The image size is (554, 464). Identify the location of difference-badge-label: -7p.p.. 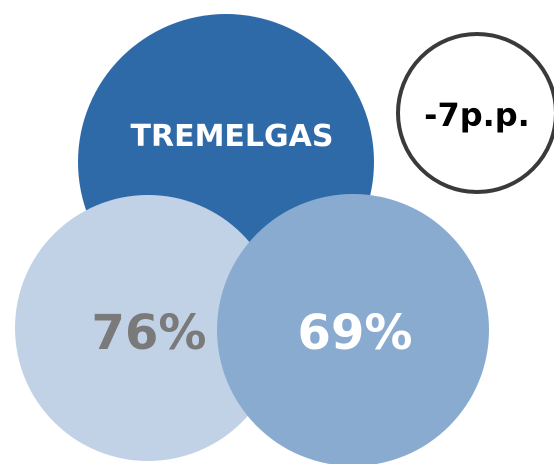
(477, 115).